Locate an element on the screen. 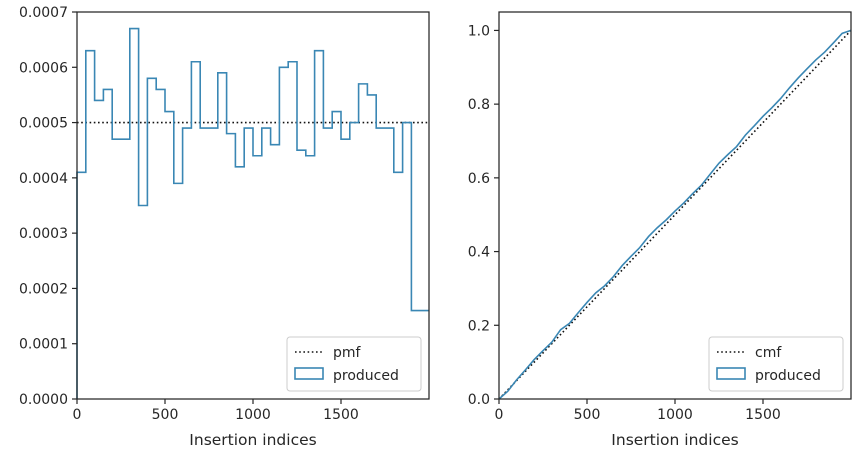 The height and width of the screenshot is (457, 861). cmf-y-tick-label: 0.8 is located at coordinates (479, 105).